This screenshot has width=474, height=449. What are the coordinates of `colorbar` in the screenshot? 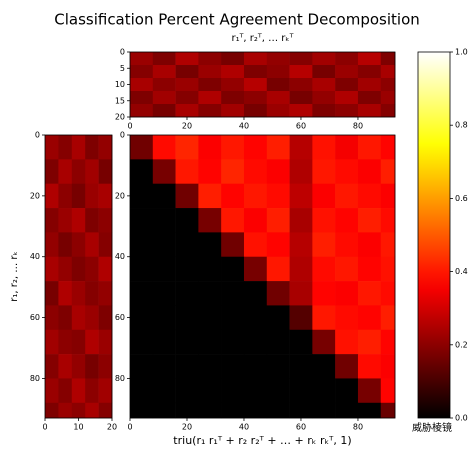 It's located at (434, 235).